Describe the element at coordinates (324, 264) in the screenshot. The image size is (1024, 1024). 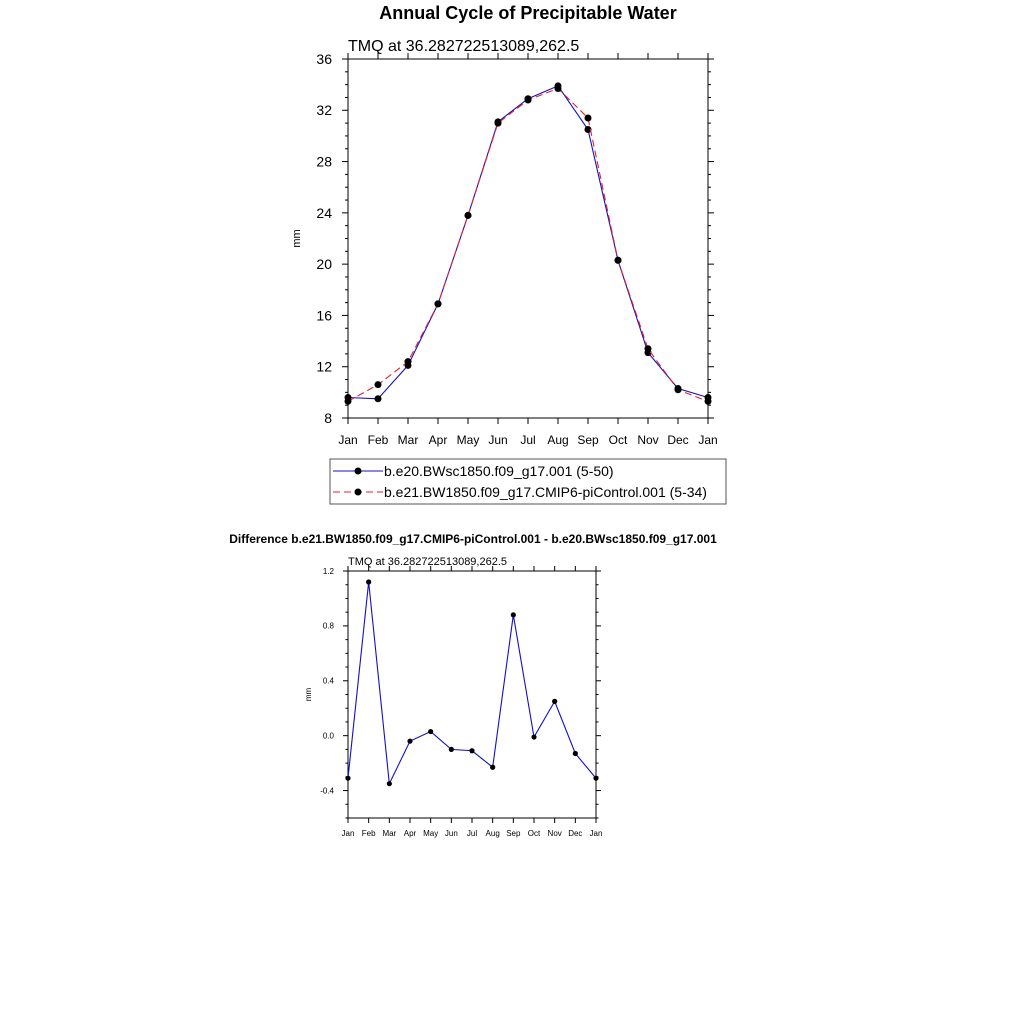
I see `y-tick-label: 20` at that location.